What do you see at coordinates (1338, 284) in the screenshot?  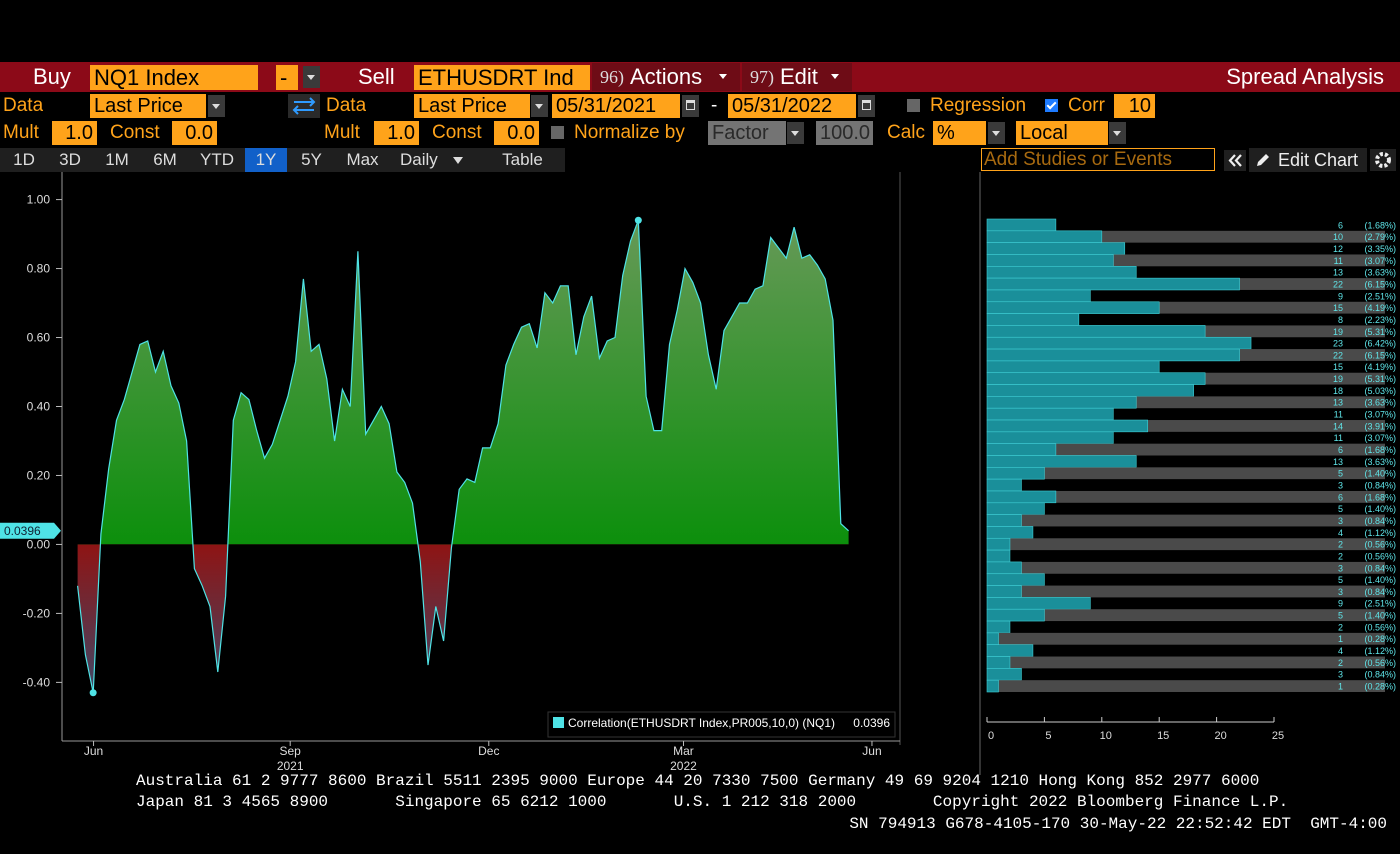 I see `bar-count-label: 22` at bounding box center [1338, 284].